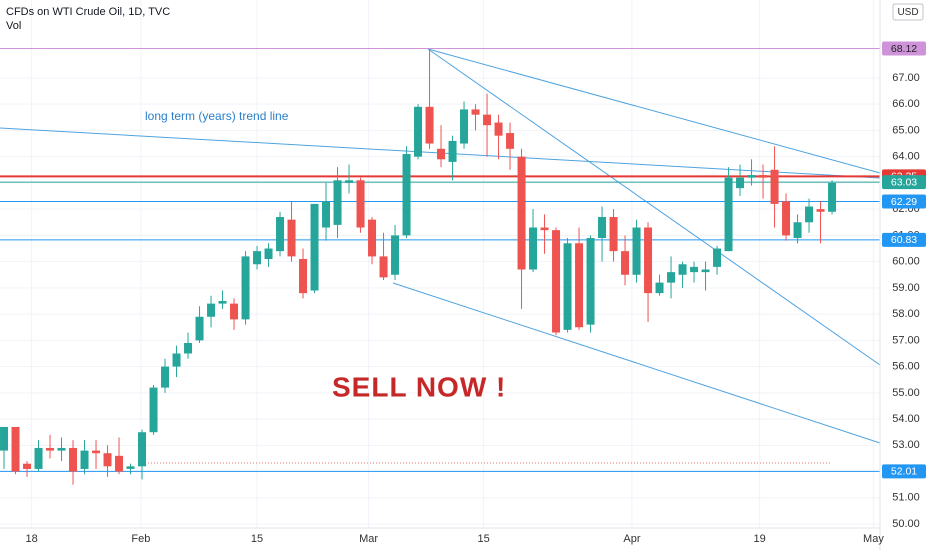  What do you see at coordinates (873, 539) in the screenshot?
I see `x-tick-label: May` at bounding box center [873, 539].